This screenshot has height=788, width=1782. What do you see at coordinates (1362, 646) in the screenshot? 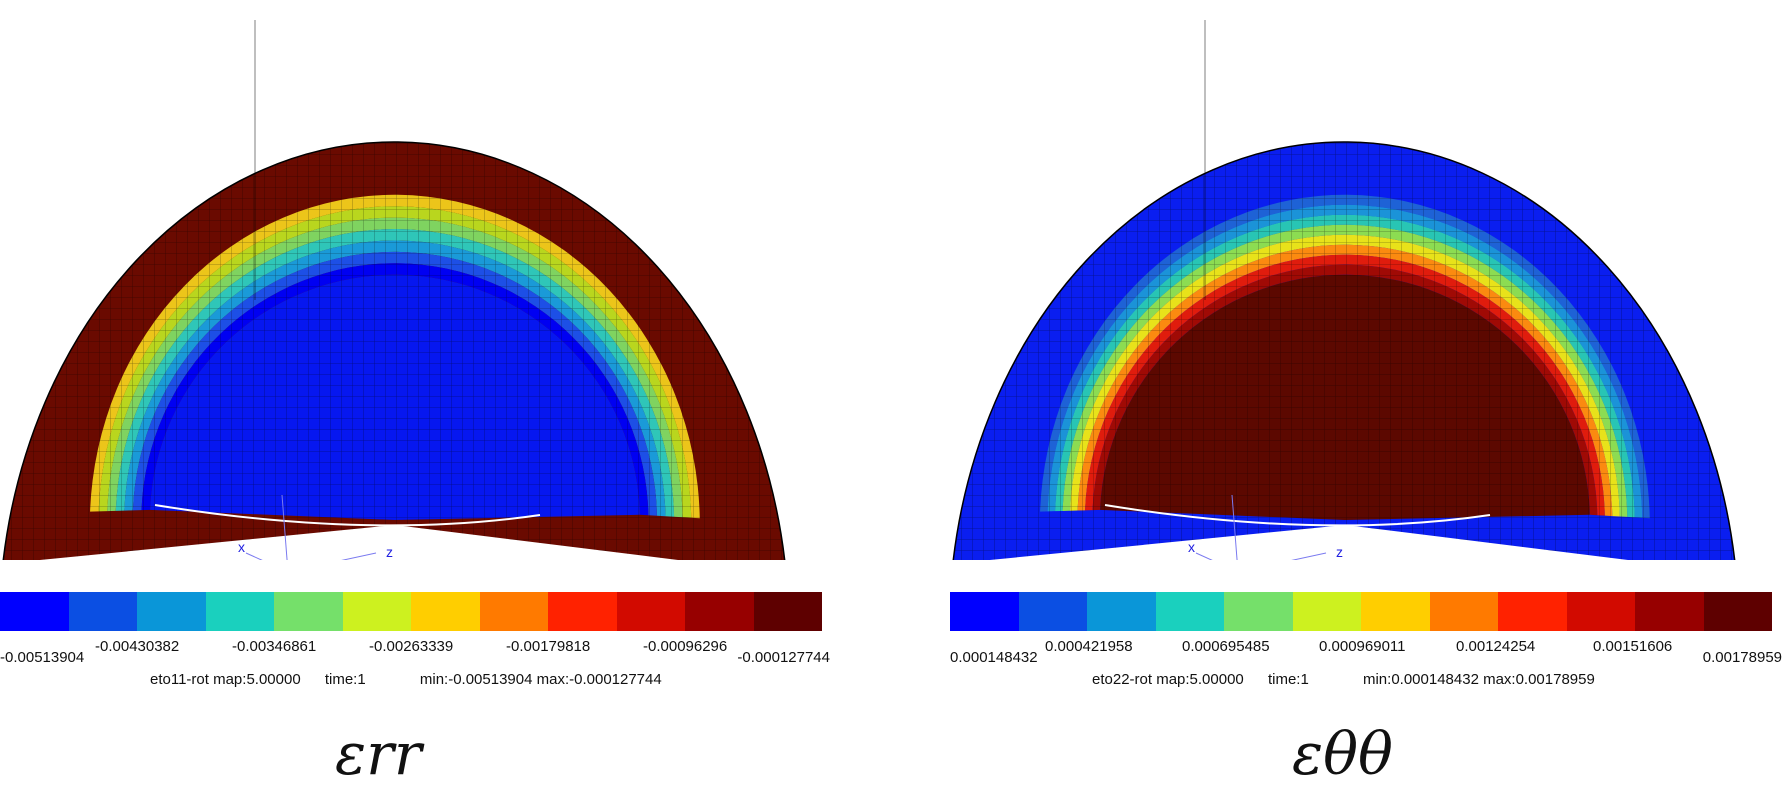
I see `colorbar-tick-label: 0.000969011` at bounding box center [1362, 646].